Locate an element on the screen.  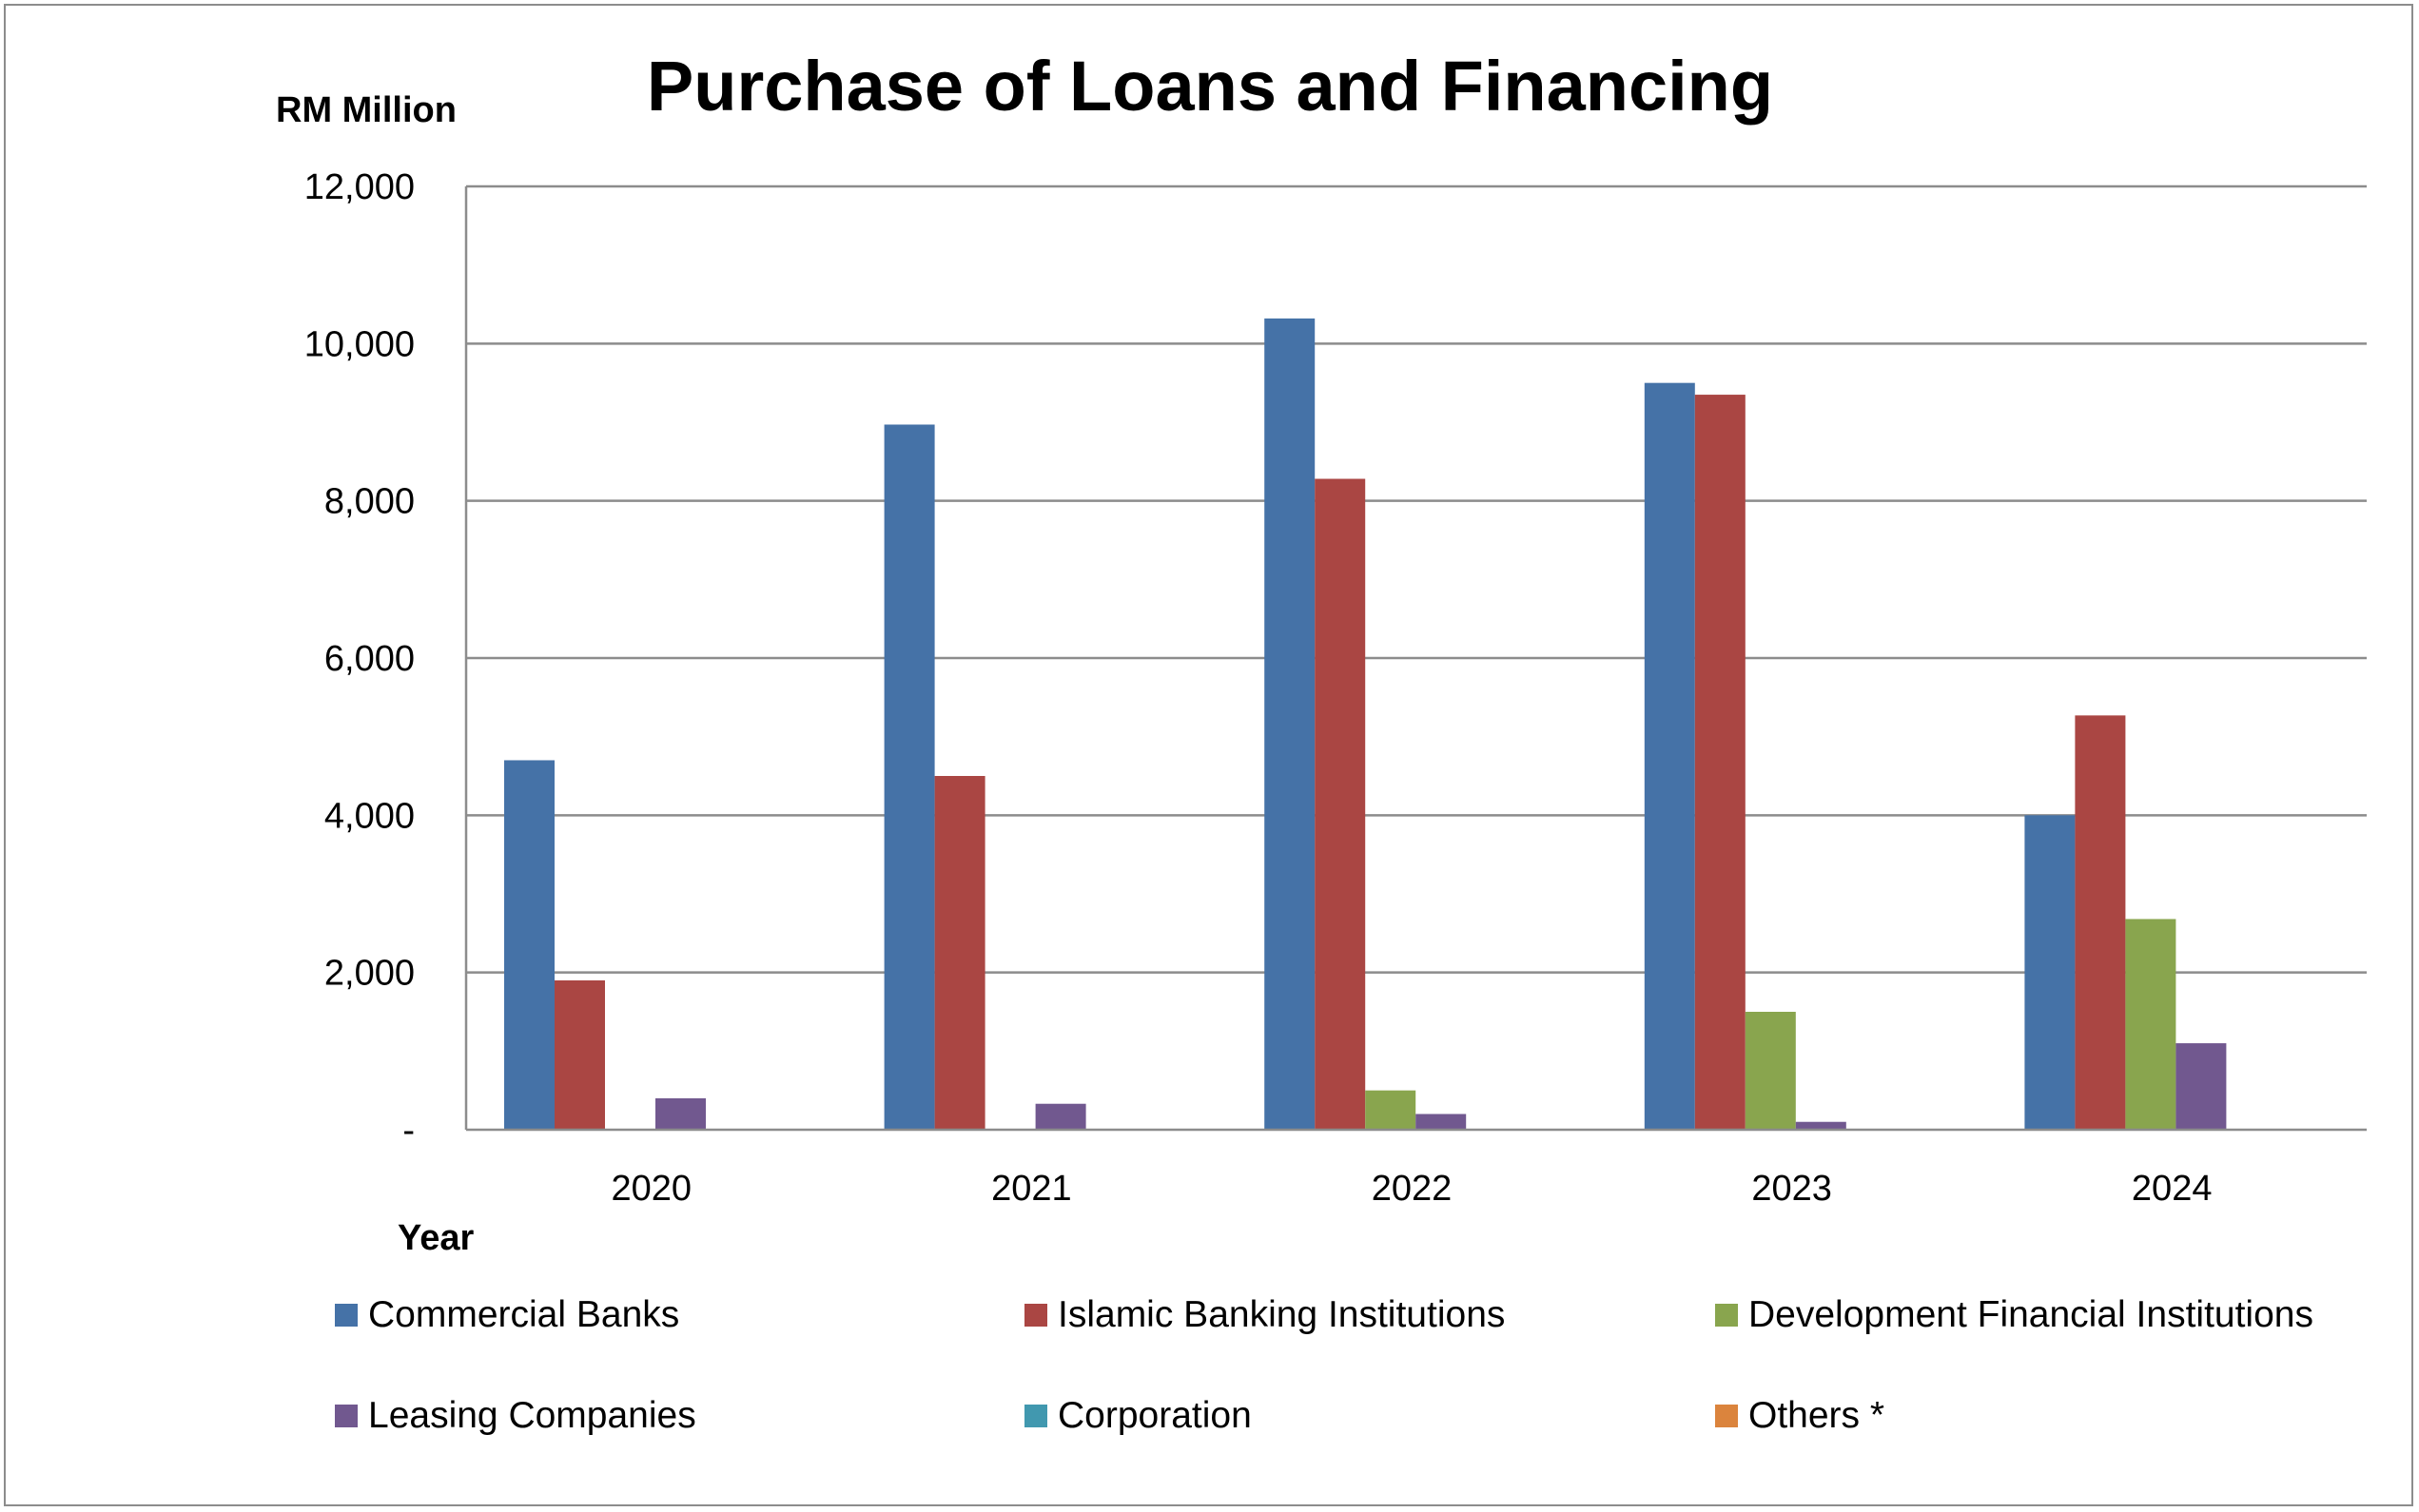
bar-leasing-companies-2020 is located at coordinates (680, 1114).